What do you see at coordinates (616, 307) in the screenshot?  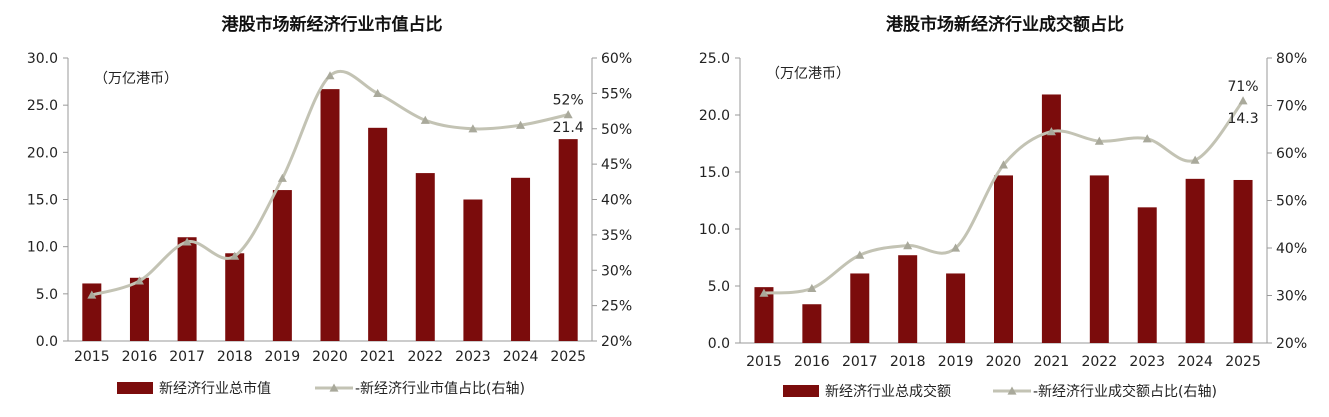 I see `y-right-tick-label: 25%` at bounding box center [616, 307].